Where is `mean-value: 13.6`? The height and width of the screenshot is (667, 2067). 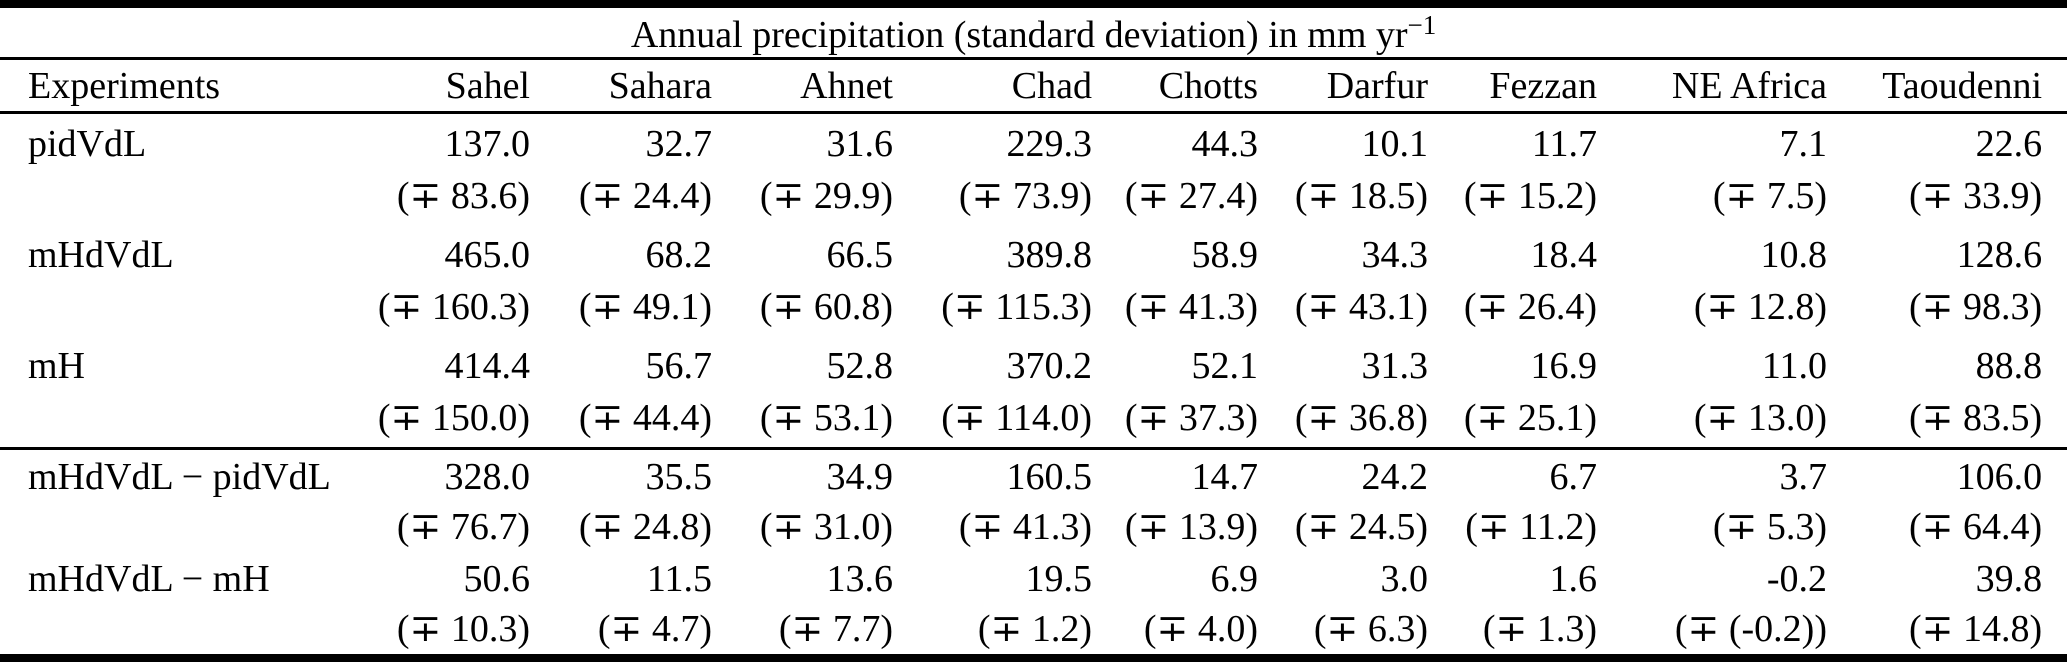 mean-value: 13.6 is located at coordinates (860, 579).